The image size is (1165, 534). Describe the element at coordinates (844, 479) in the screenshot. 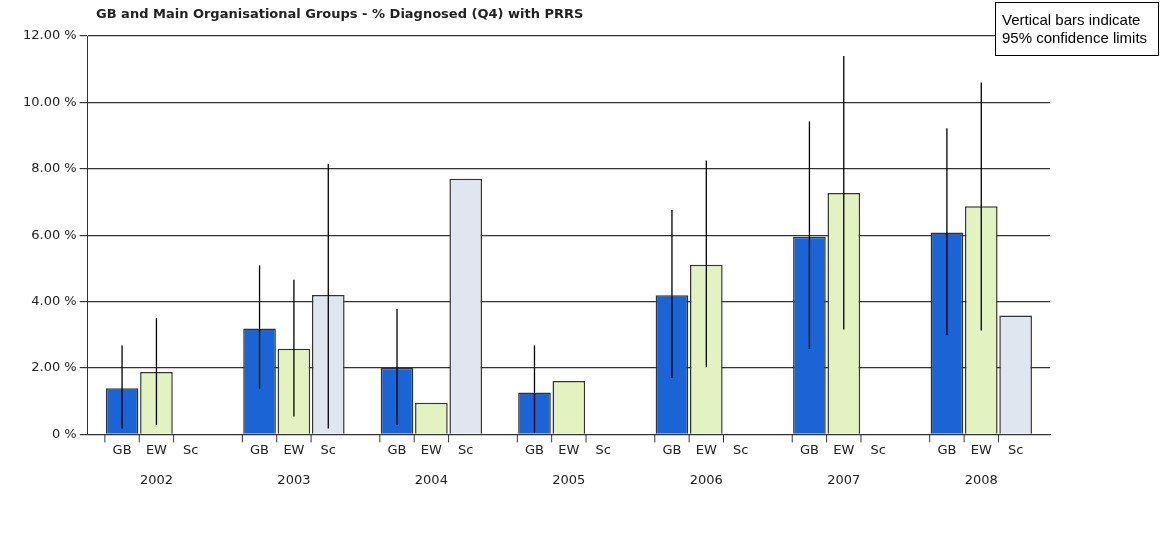

I see `x-tick-label: 2007` at that location.